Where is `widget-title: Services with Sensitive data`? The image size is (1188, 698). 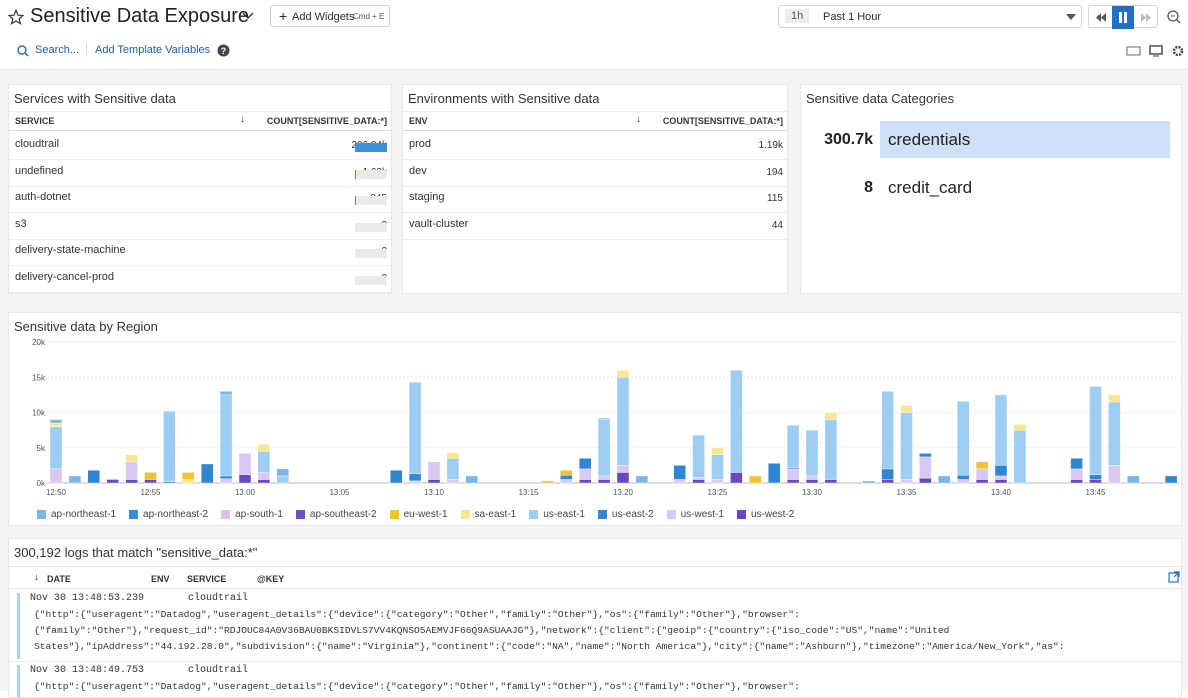
widget-title: Services with Sensitive data is located at coordinates (95, 98).